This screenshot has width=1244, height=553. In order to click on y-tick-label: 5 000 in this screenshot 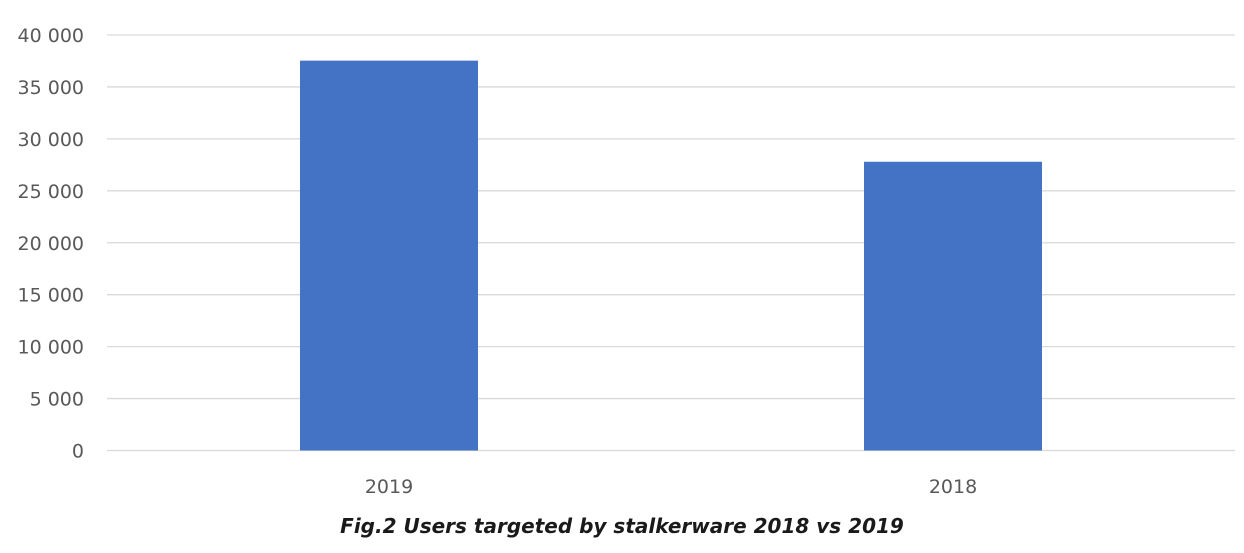, I will do `click(57, 400)`.